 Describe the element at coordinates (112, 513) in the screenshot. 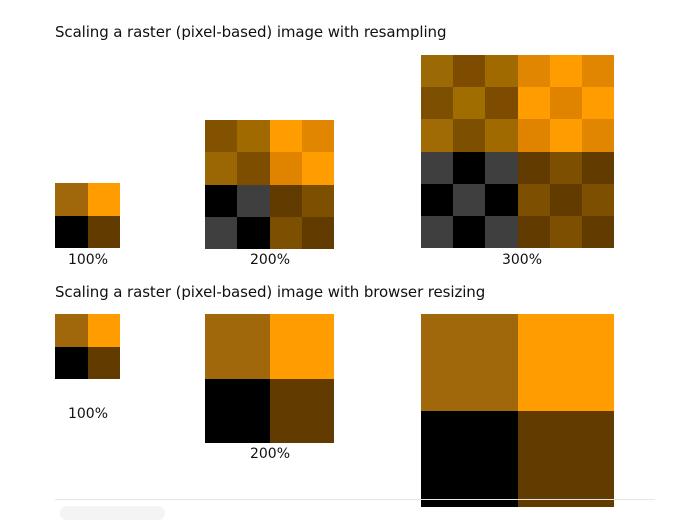

I see `bottom-tab` at that location.